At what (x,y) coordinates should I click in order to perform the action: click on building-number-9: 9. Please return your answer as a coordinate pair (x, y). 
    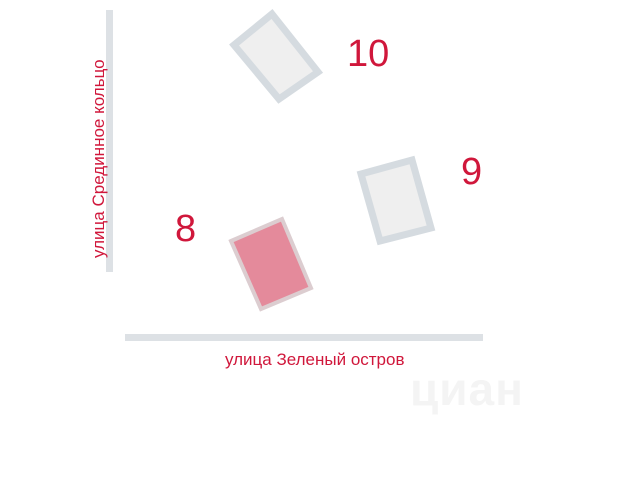
    Looking at the image, I should click on (472, 172).